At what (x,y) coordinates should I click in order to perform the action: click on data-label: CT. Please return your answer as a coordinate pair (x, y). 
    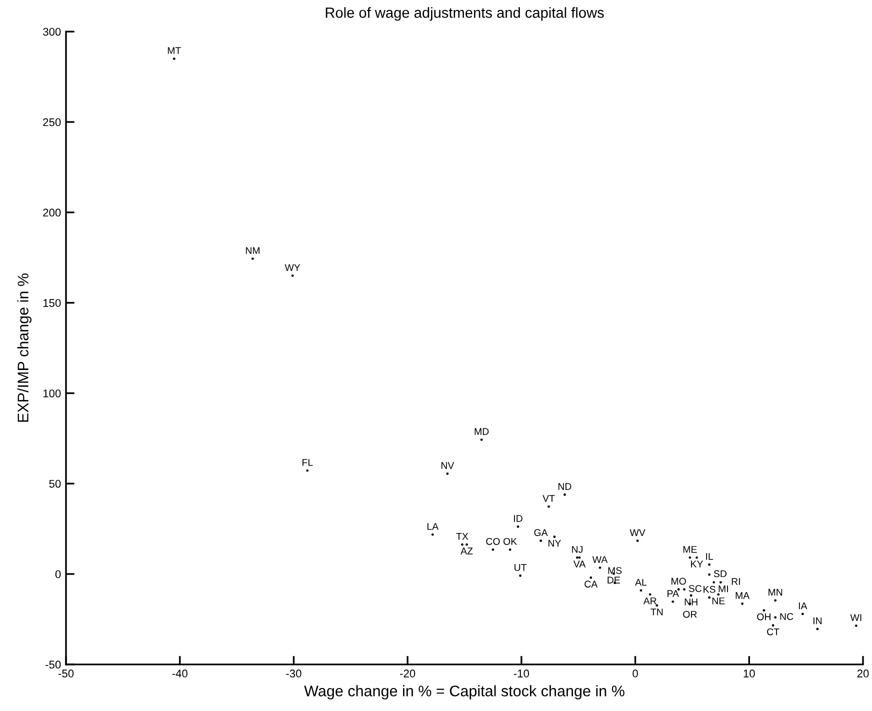
    Looking at the image, I should click on (773, 632).